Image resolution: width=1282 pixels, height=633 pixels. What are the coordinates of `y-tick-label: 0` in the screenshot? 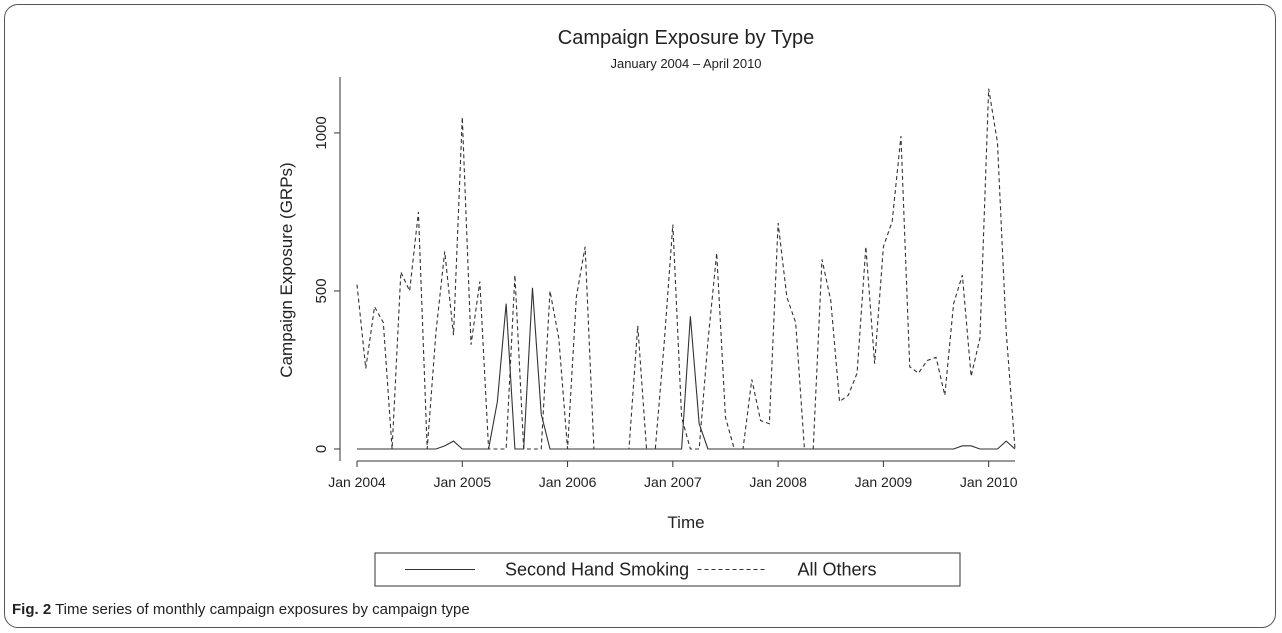 It's located at (321, 449).